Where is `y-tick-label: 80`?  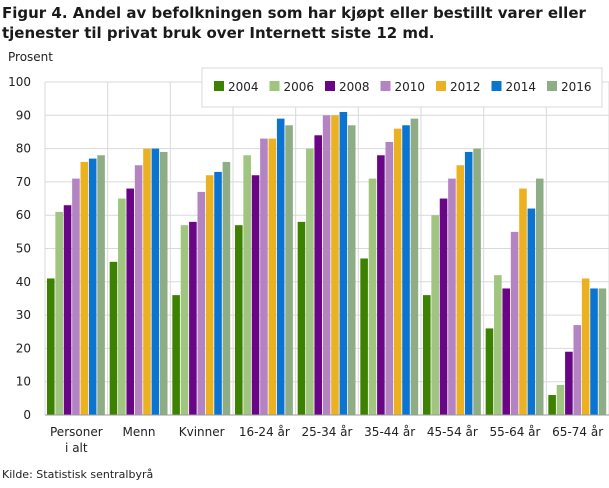
y-tick-label: 80 is located at coordinates (23, 149).